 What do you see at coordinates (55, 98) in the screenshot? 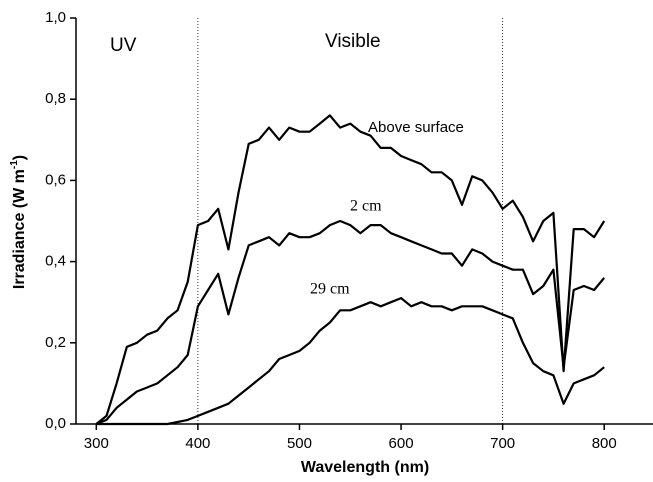
I see `y-tick-label: 0,8` at bounding box center [55, 98].